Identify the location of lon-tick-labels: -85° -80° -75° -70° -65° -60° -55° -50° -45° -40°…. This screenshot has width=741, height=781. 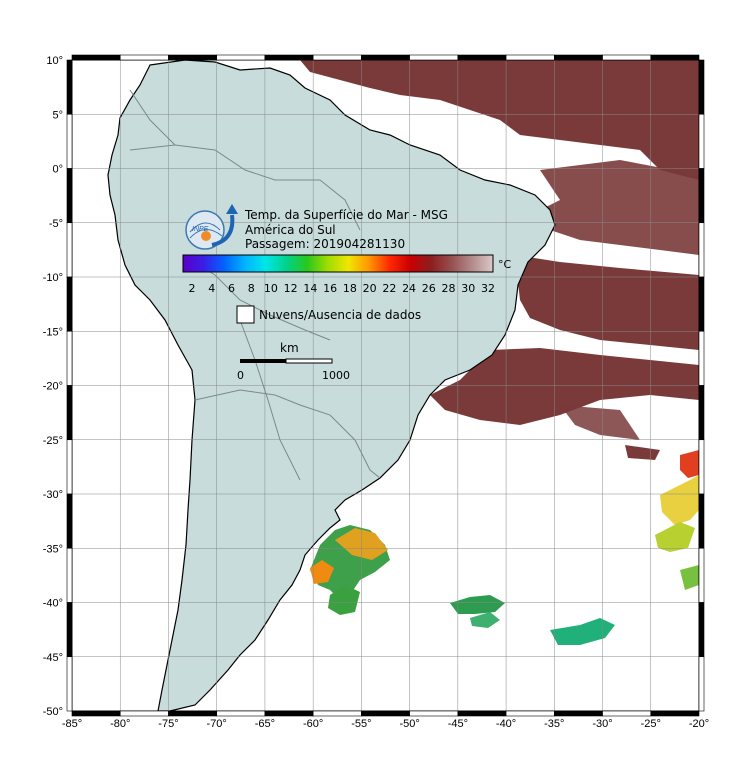
(385, 724).